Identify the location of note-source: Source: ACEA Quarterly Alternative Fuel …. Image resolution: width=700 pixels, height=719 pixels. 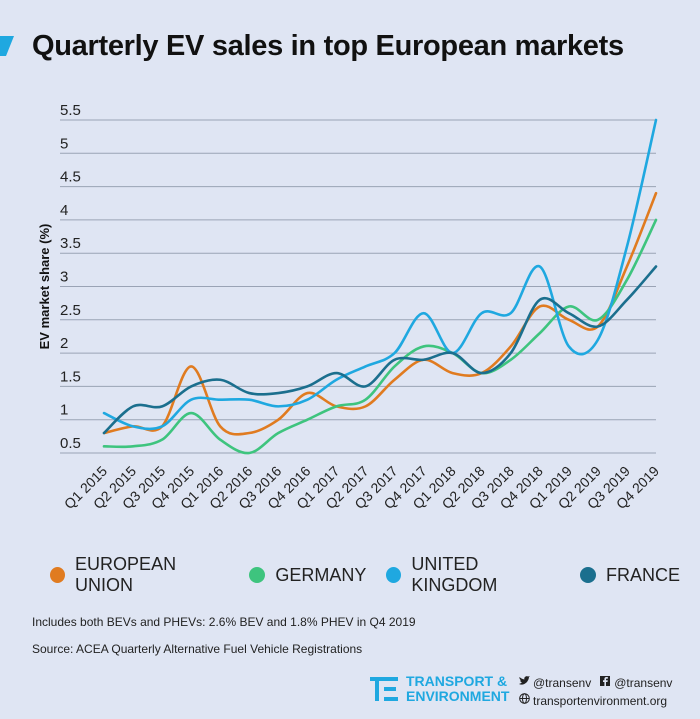
(197, 649).